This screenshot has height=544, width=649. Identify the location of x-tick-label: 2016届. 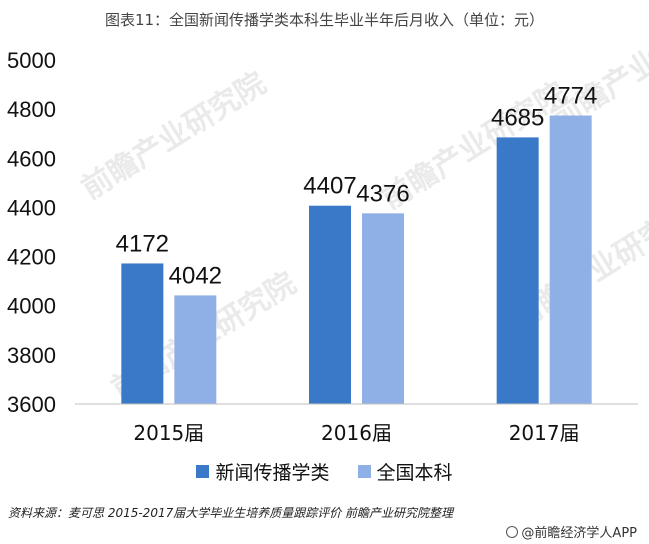
(356, 433).